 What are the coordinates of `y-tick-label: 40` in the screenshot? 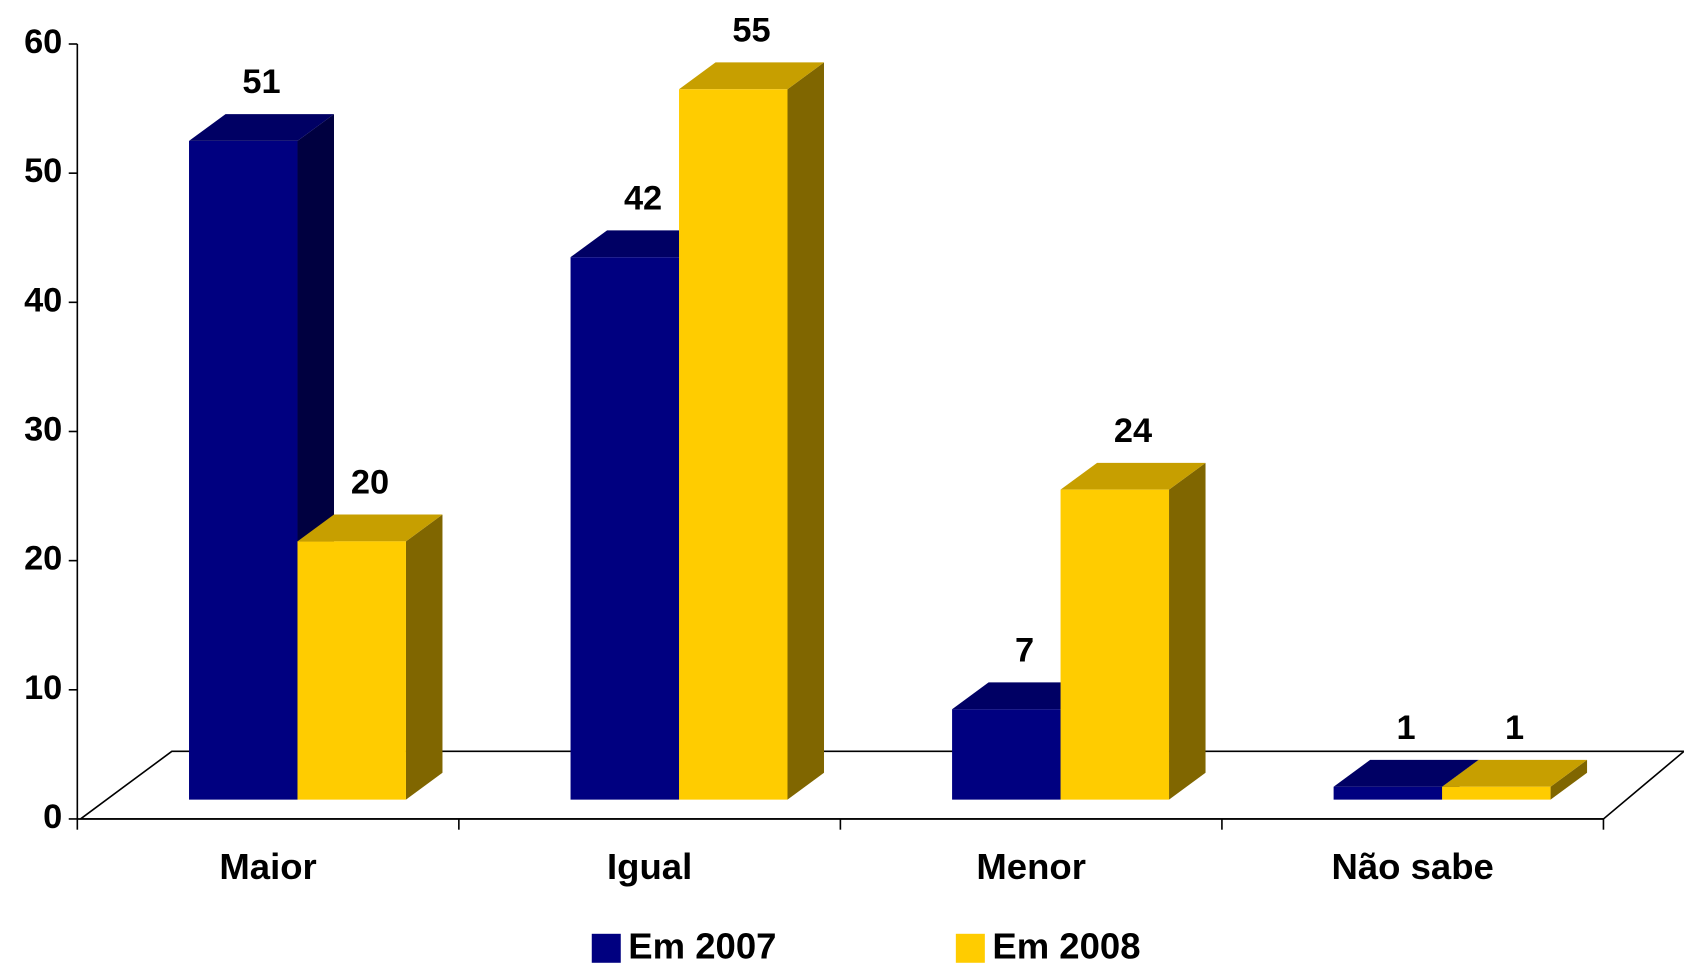 It's located at (43, 300).